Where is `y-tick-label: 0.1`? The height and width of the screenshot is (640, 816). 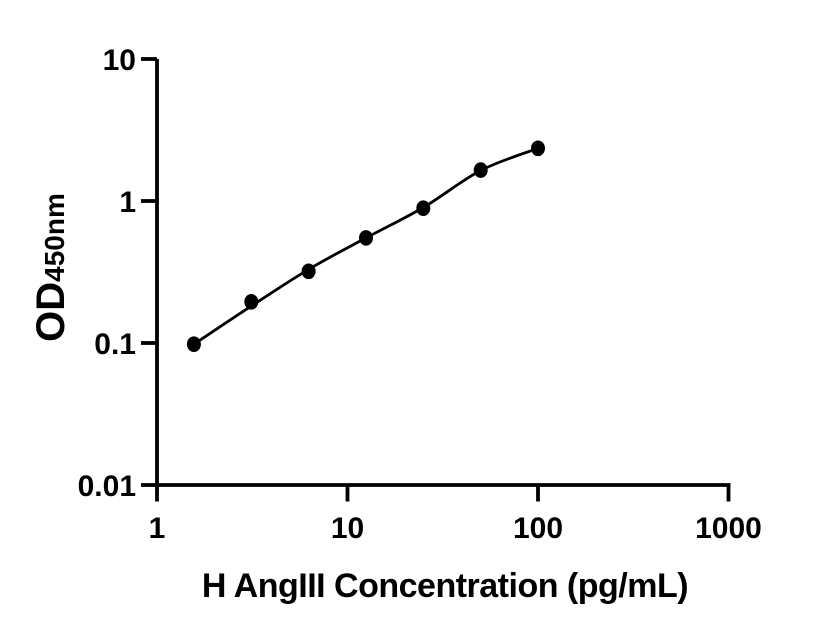 y-tick-label: 0.1 is located at coordinates (115, 344).